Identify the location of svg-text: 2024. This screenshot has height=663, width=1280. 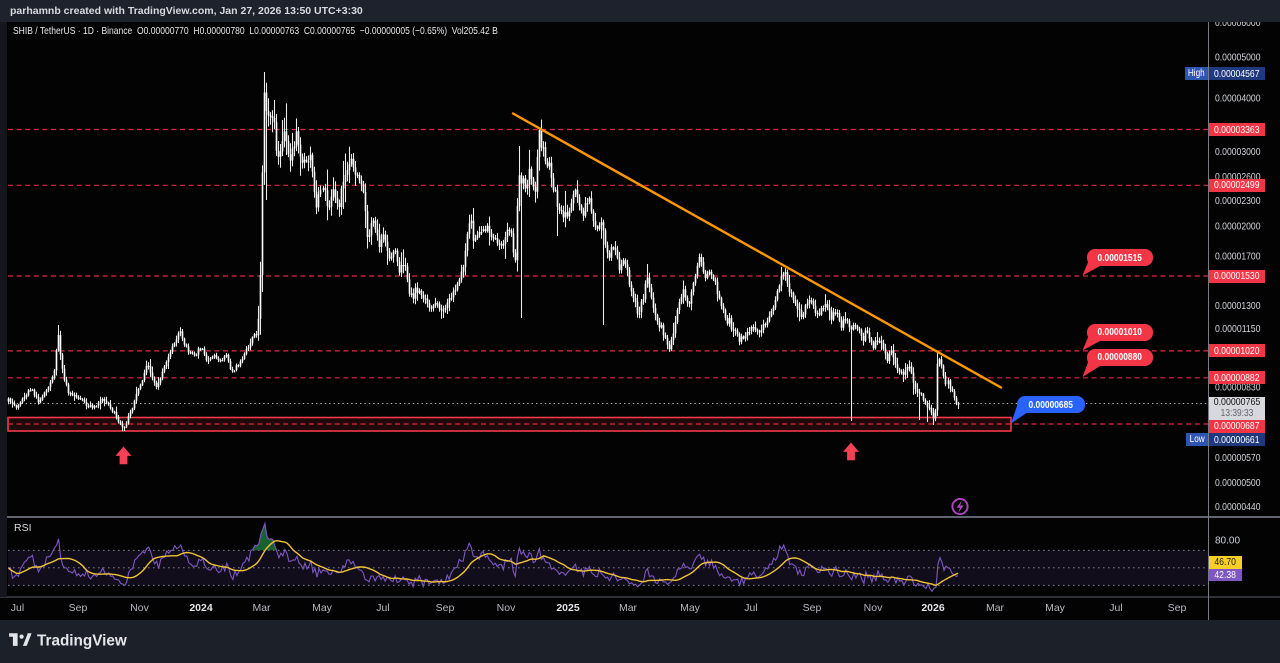
(201, 608).